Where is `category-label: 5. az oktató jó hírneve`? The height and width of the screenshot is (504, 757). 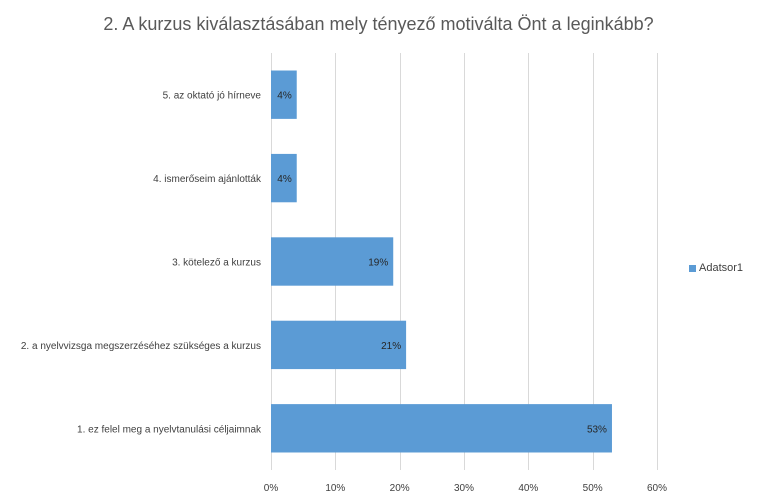 category-label: 5. az oktató jó hírneve is located at coordinates (212, 96).